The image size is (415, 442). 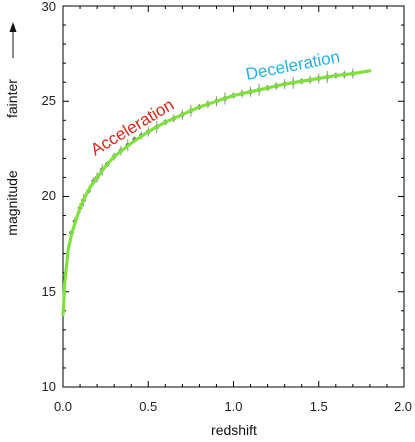 What do you see at coordinates (13, 40) in the screenshot?
I see `fainter-arrow-icon` at bounding box center [13, 40].